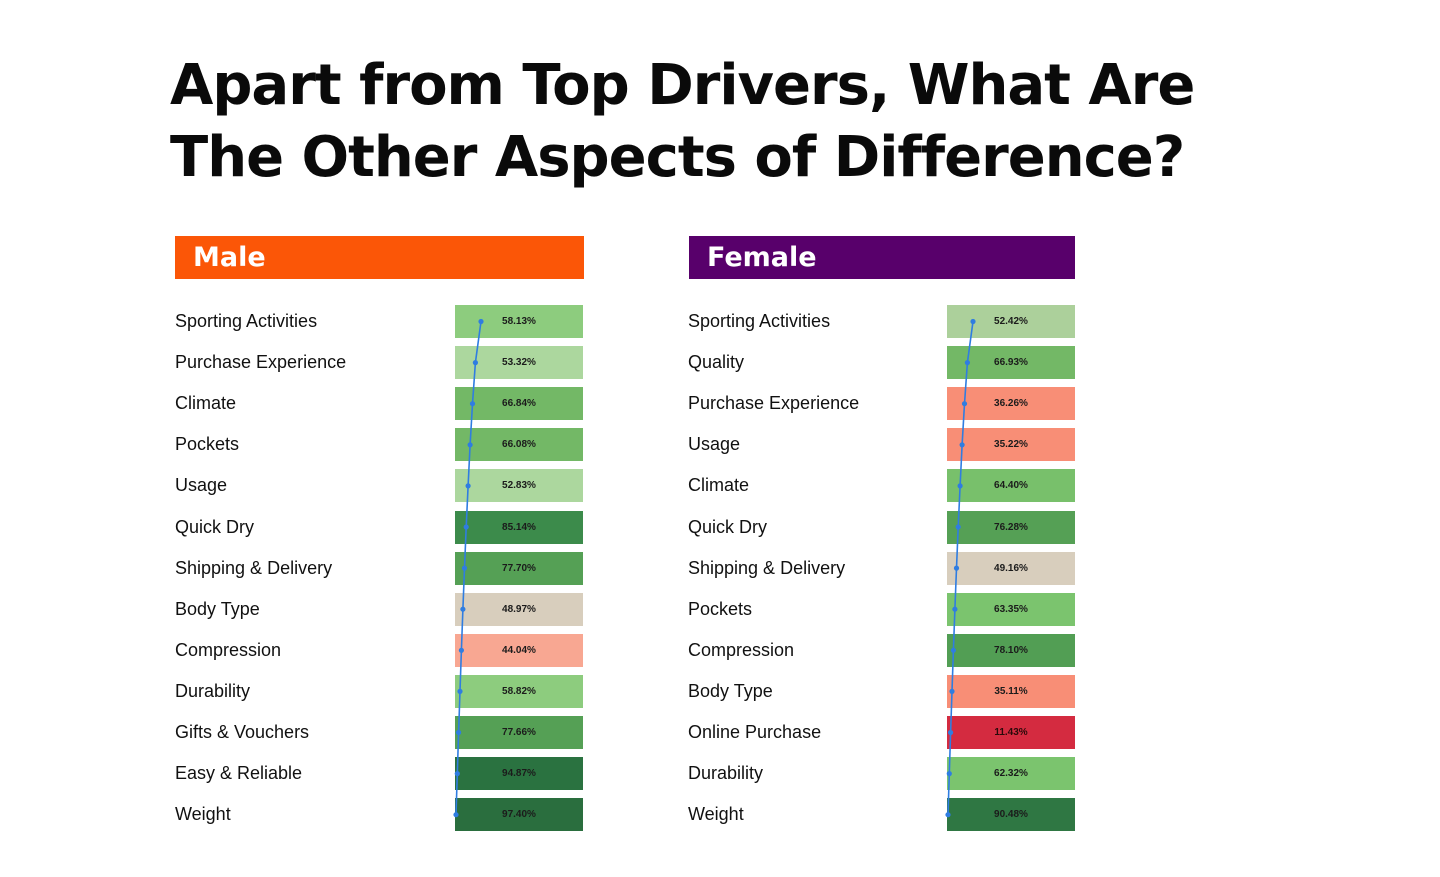 The width and height of the screenshot is (1440, 877). Describe the element at coordinates (741, 649) in the screenshot. I see `female-row-label: Compression` at that location.